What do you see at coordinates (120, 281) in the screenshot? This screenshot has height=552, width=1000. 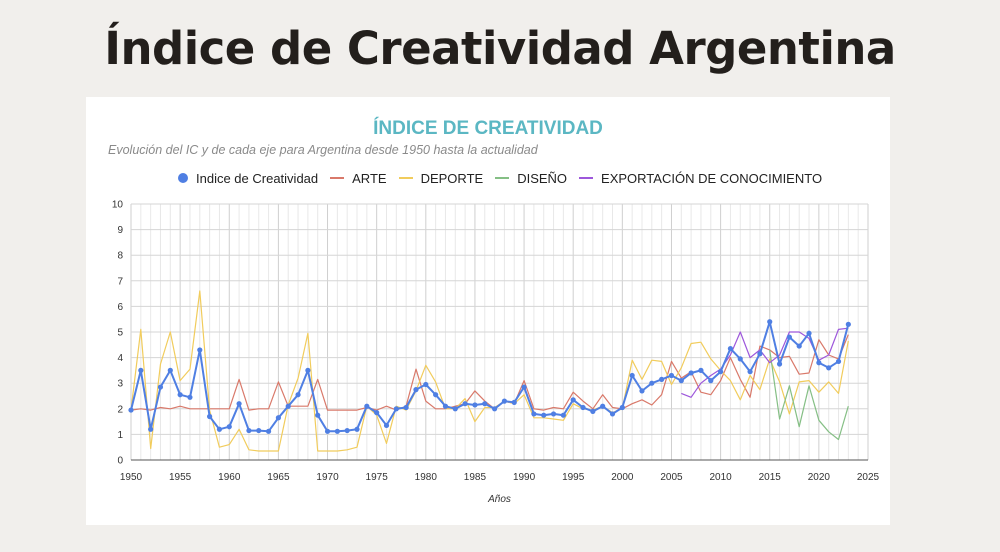 I see `y-tick-label: 7` at bounding box center [120, 281].